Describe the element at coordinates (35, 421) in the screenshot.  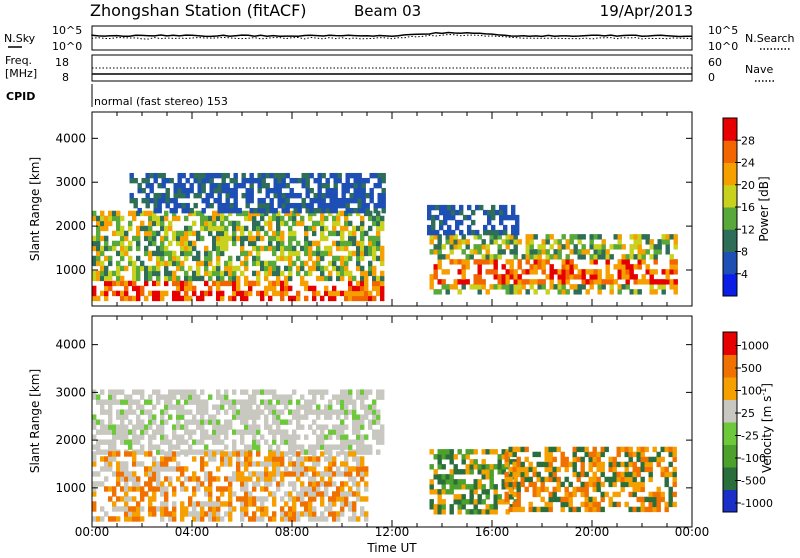
I see `velocity-ylabel: Slant Range [km]` at that location.